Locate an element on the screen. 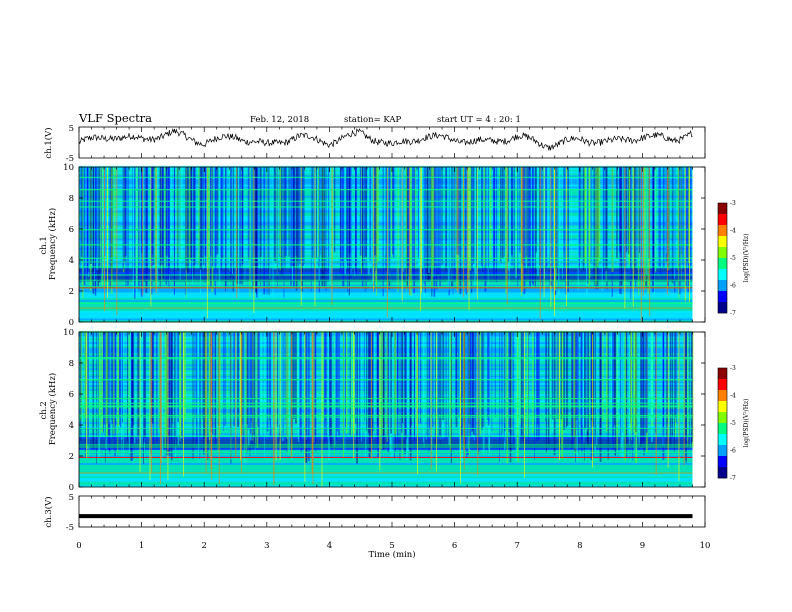 The height and width of the screenshot is (612, 792). ch1-ylabel-line2: Frequency (kHz) is located at coordinates (52, 244).